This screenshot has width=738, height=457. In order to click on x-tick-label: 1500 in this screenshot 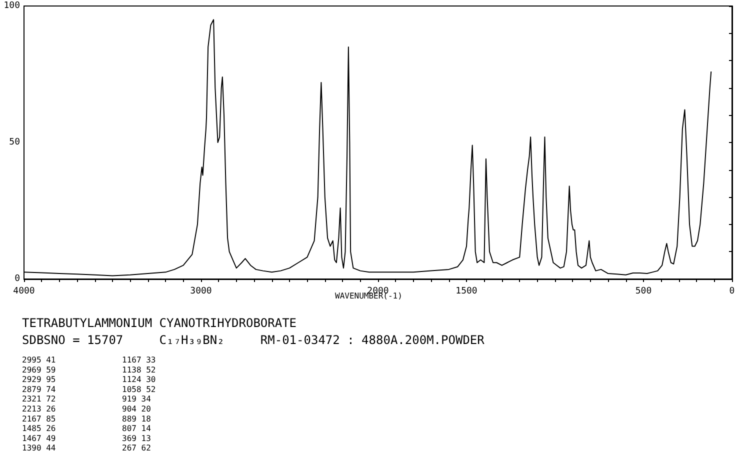, I will do `click(467, 291)`.